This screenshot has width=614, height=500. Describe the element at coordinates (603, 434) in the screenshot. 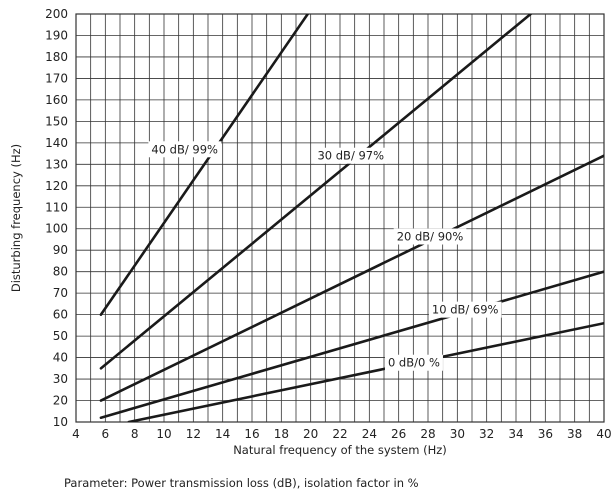

I see `x-tick-label: 40` at that location.